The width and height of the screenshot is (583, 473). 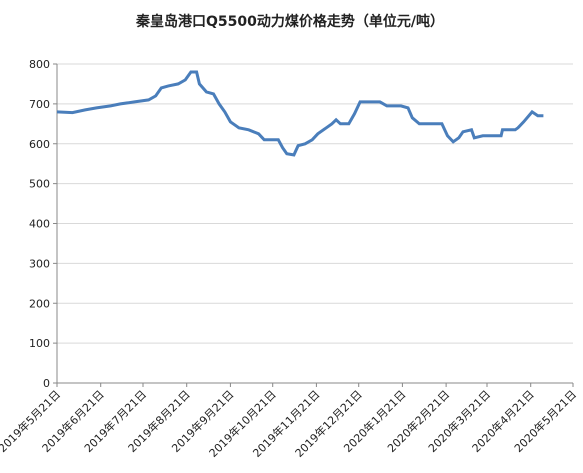 I want to click on y-tick-label: 100, so click(x=39, y=343).